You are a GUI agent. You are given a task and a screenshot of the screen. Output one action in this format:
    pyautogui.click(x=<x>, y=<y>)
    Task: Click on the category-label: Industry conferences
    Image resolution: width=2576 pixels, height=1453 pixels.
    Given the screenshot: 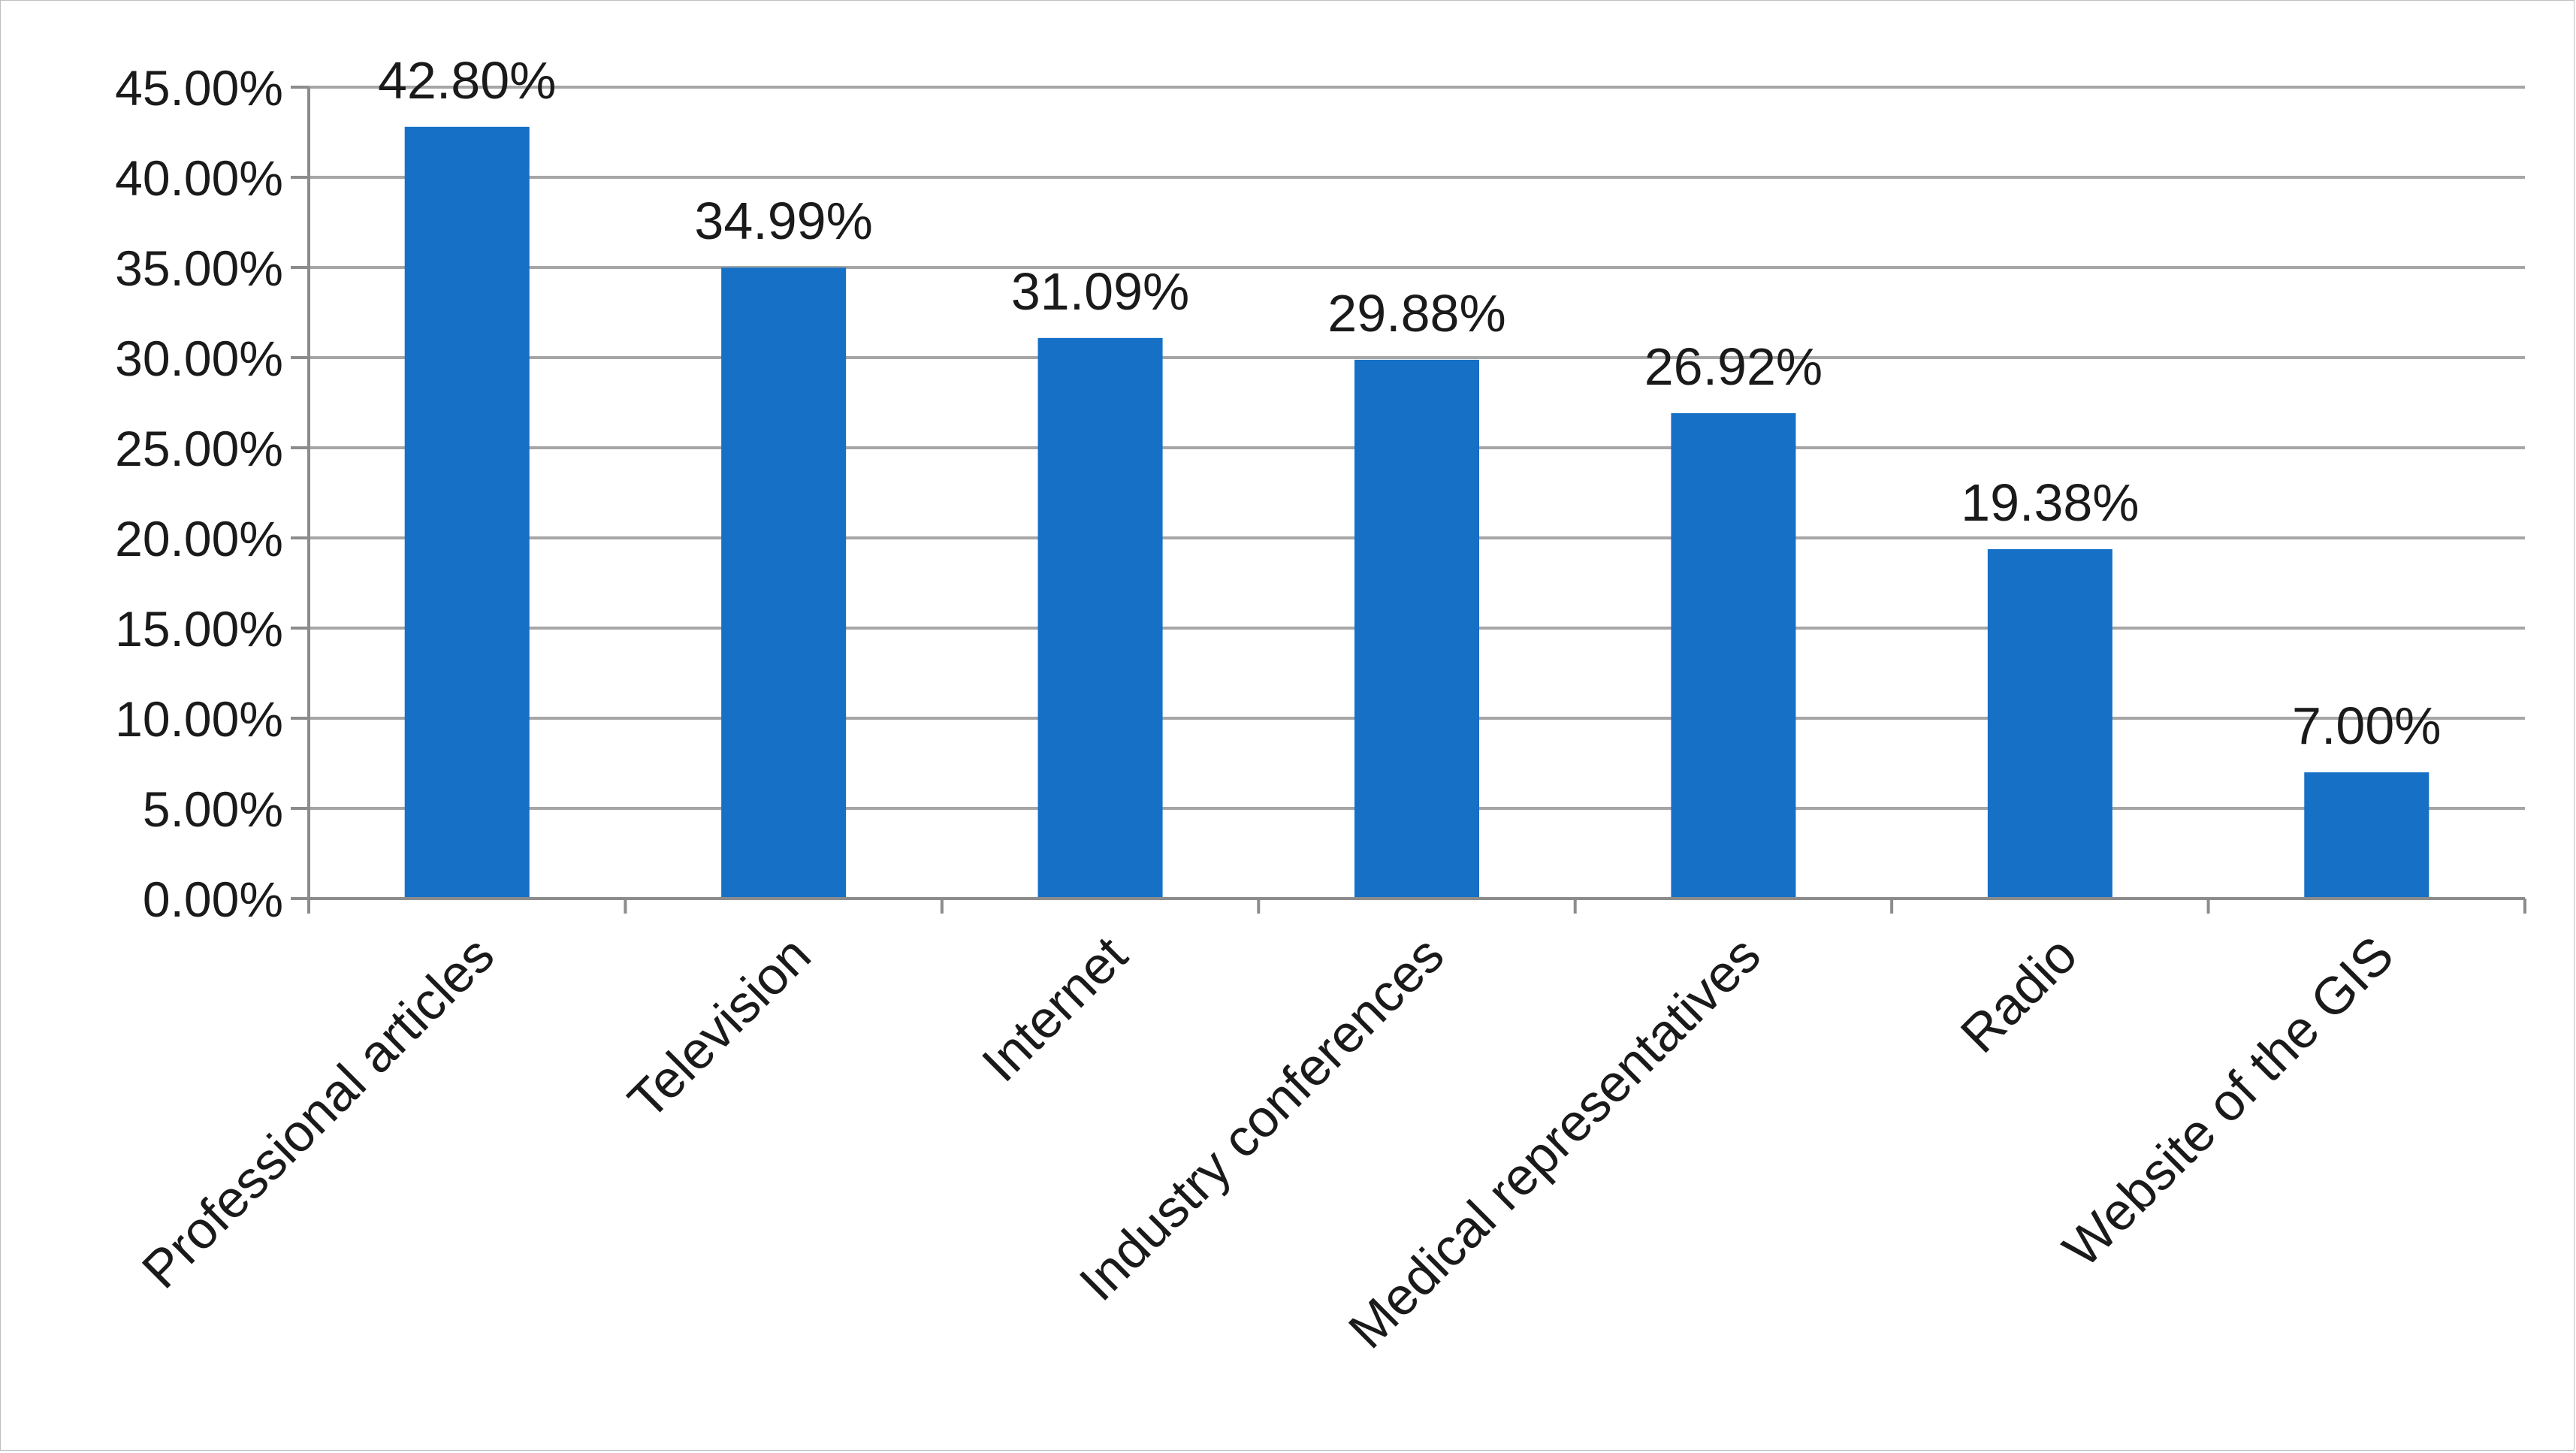 What is the action you would take?
    pyautogui.click(x=1261, y=1118)
    